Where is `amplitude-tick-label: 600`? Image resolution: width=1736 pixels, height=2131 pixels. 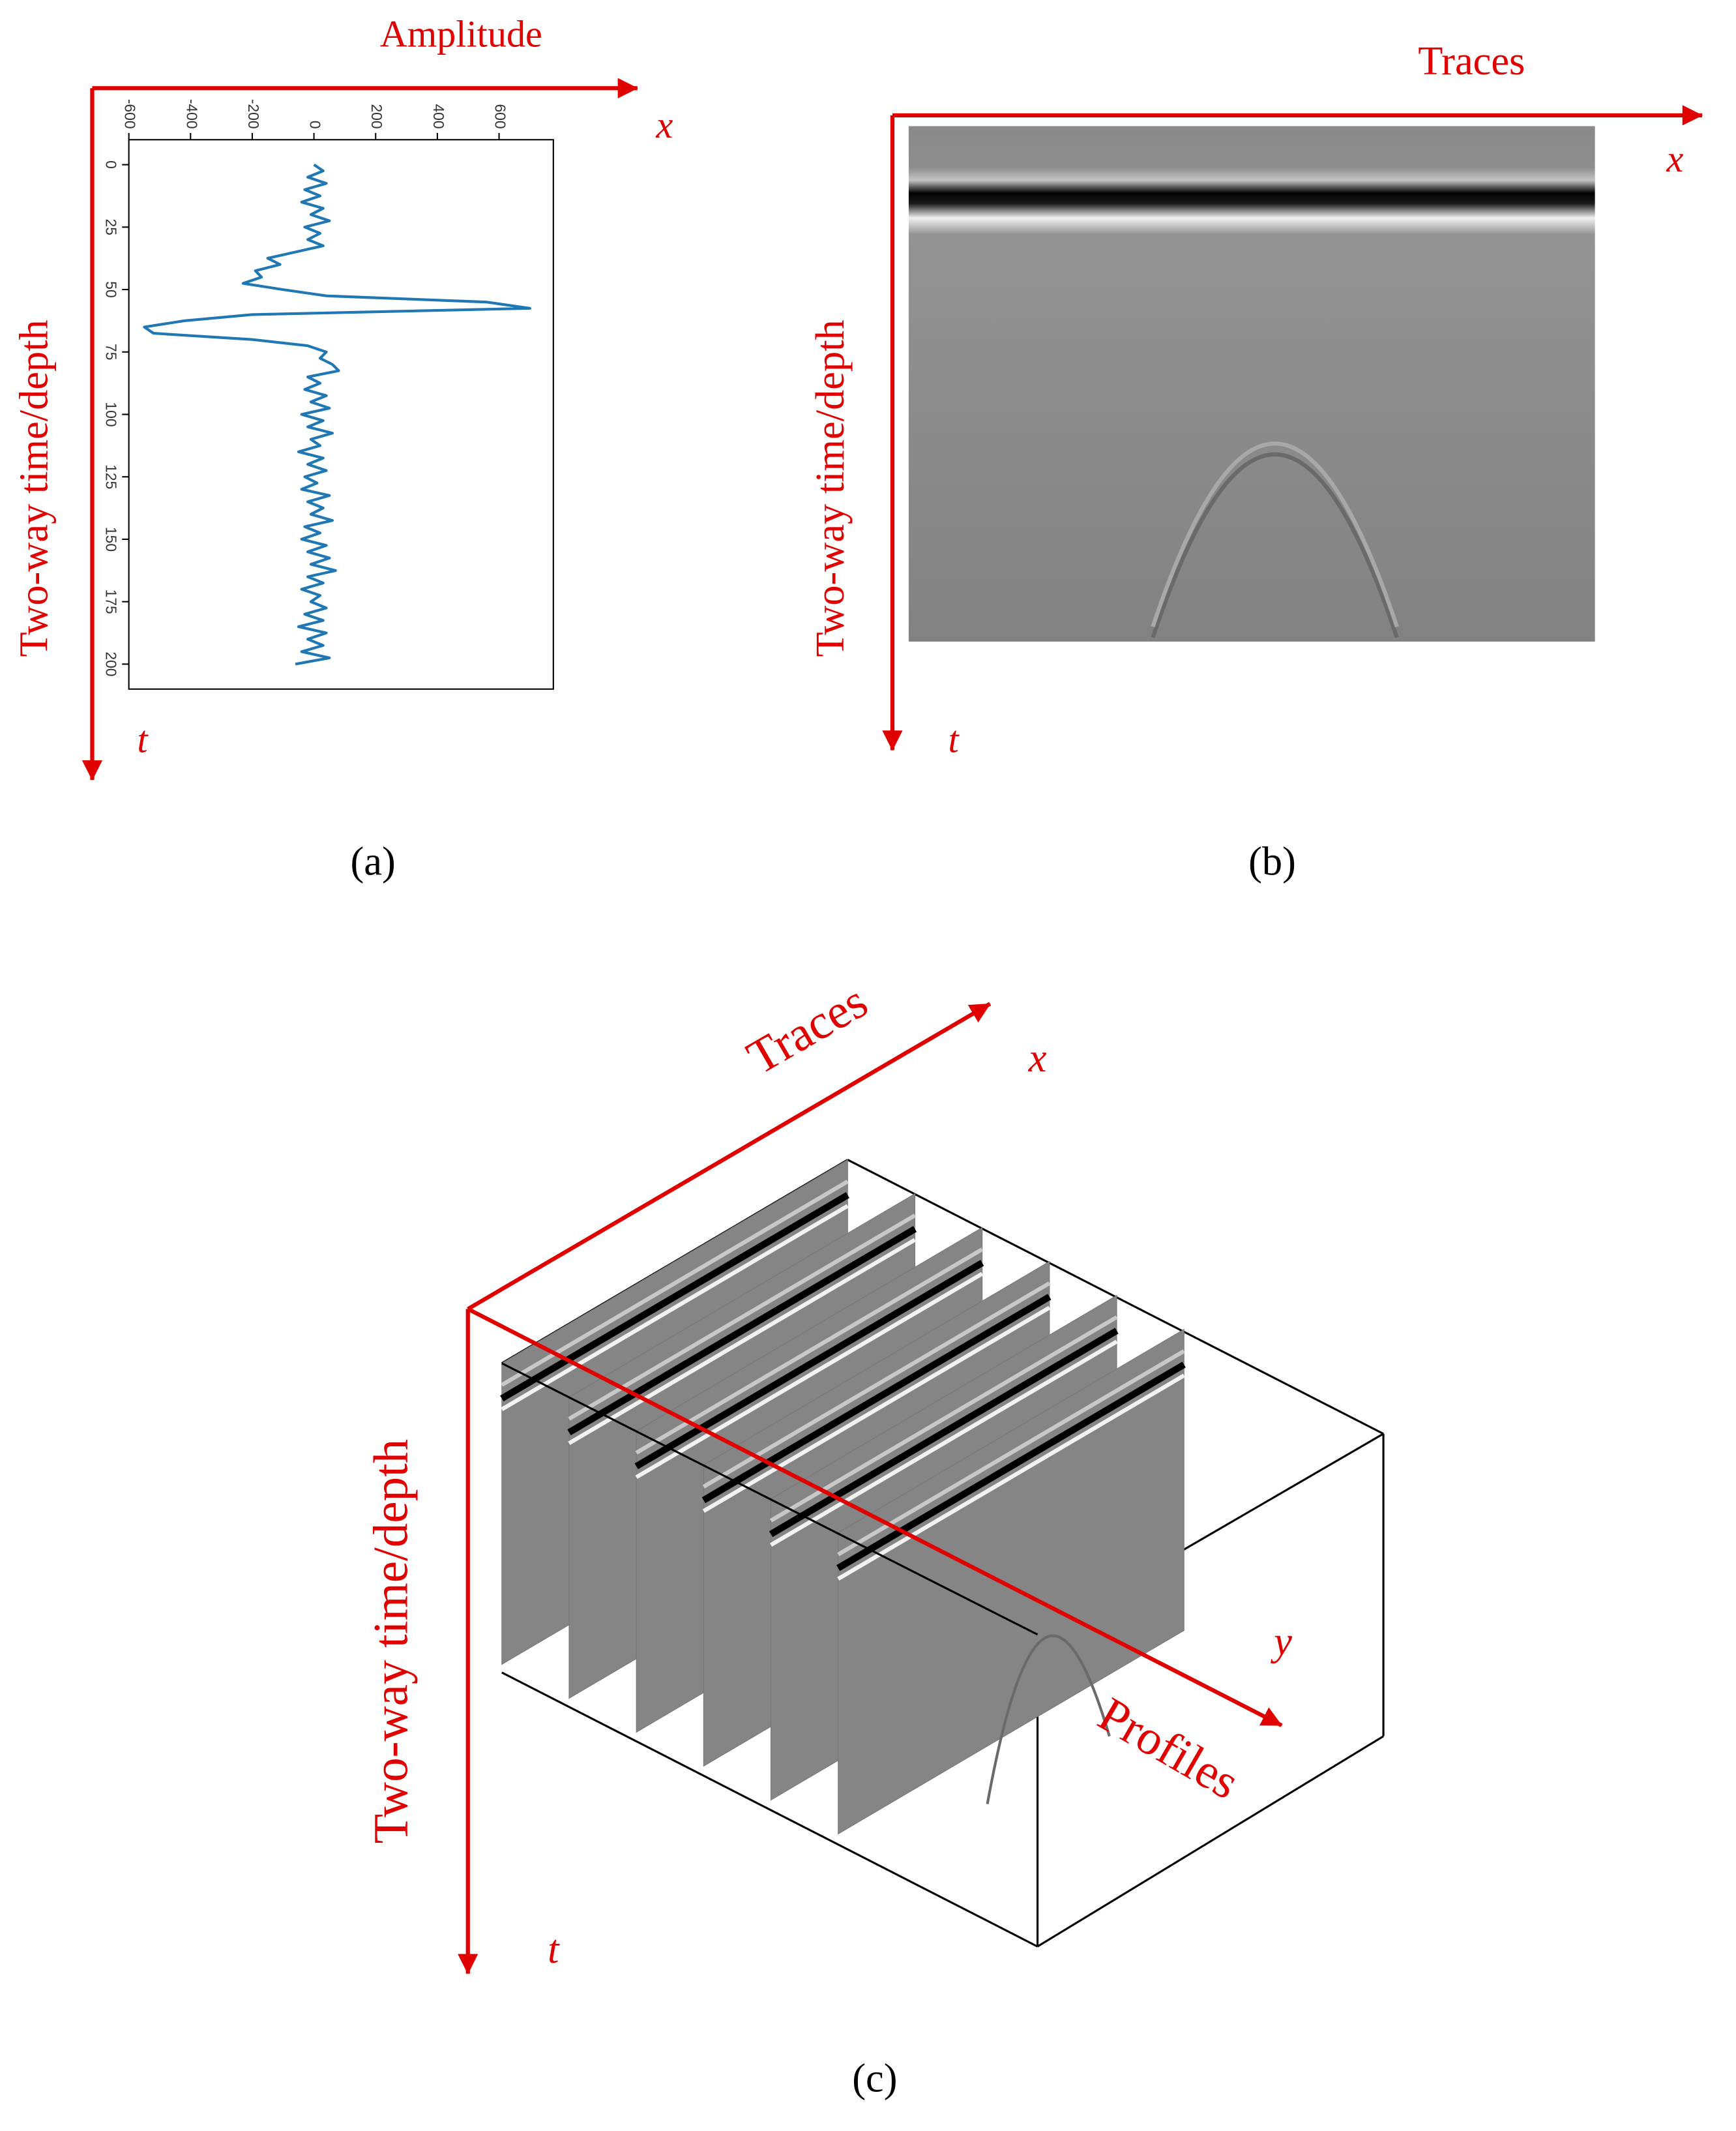
amplitude-tick-label: 600 is located at coordinates (500, 116).